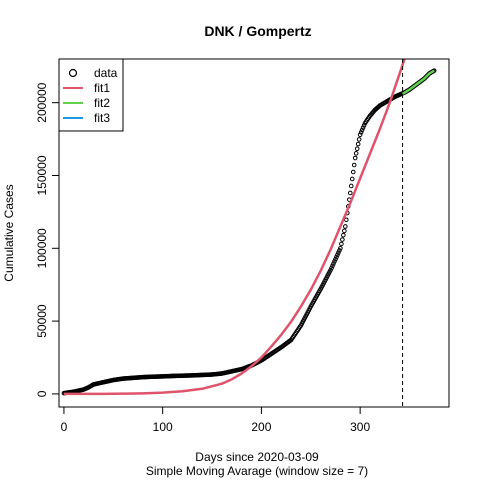 This screenshot has height=480, width=480. What do you see at coordinates (42, 321) in the screenshot?
I see `y-tick-label: 50000` at bounding box center [42, 321].